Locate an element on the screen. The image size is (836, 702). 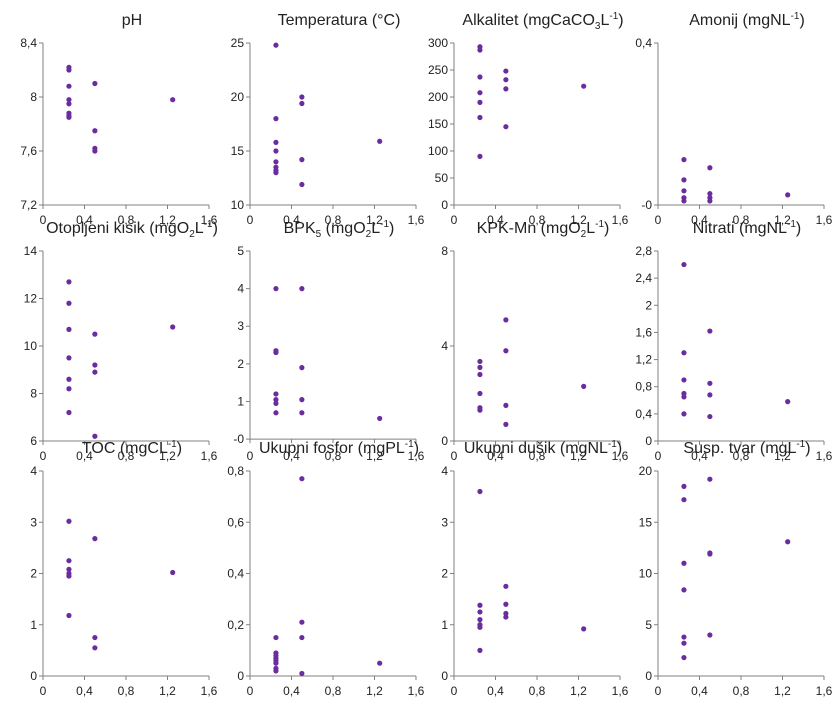
chart-title: Ukupni fosfor (mgPL-1​) is located at coordinates (339, 448).